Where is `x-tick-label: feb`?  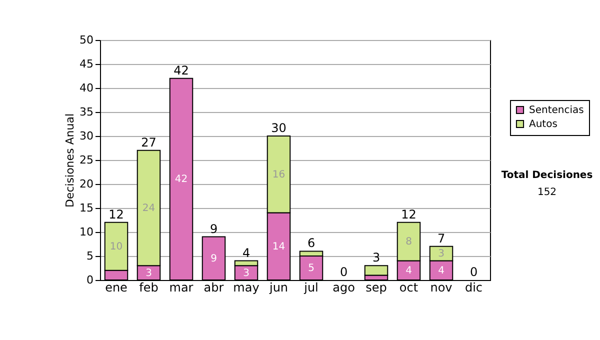 x-tick-label: feb is located at coordinates (148, 287).